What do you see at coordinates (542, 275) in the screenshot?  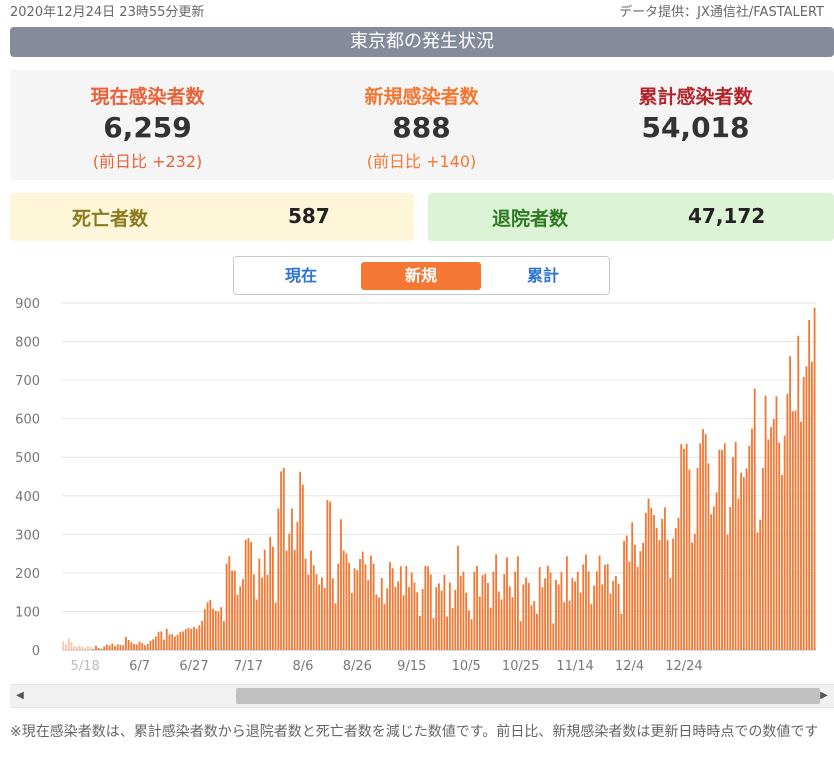 I see `tab-total: 累計` at bounding box center [542, 275].